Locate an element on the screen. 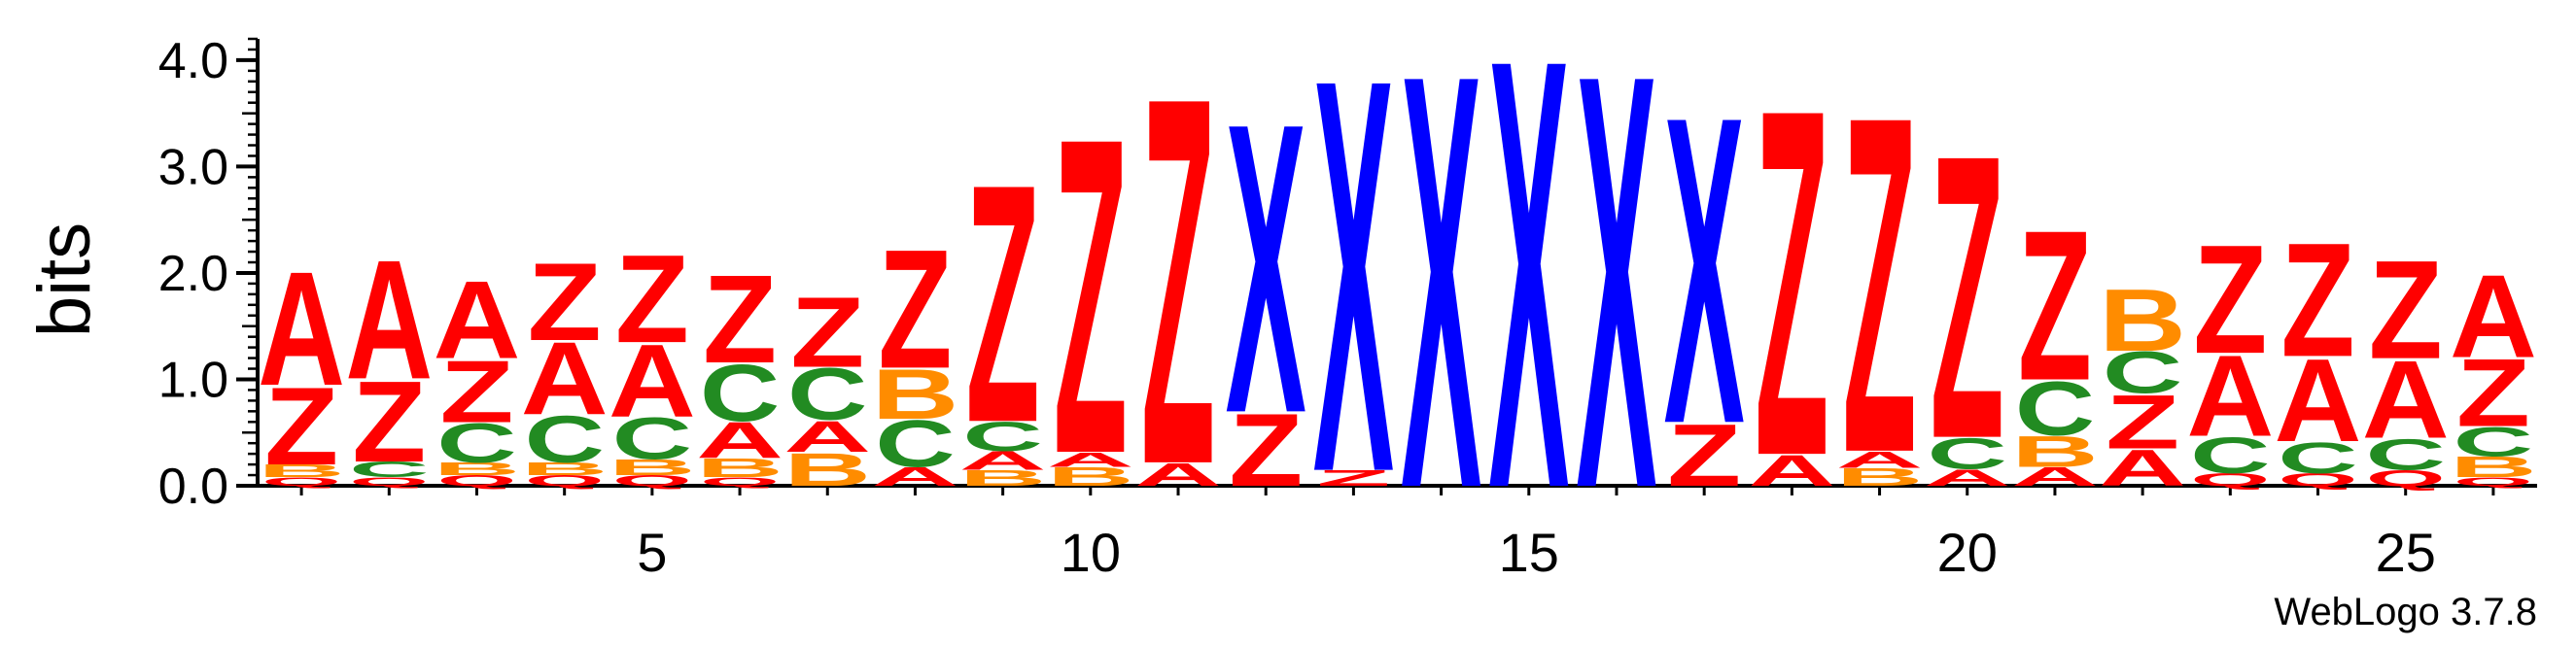  x-tick-label: 25 is located at coordinates (2406, 552).